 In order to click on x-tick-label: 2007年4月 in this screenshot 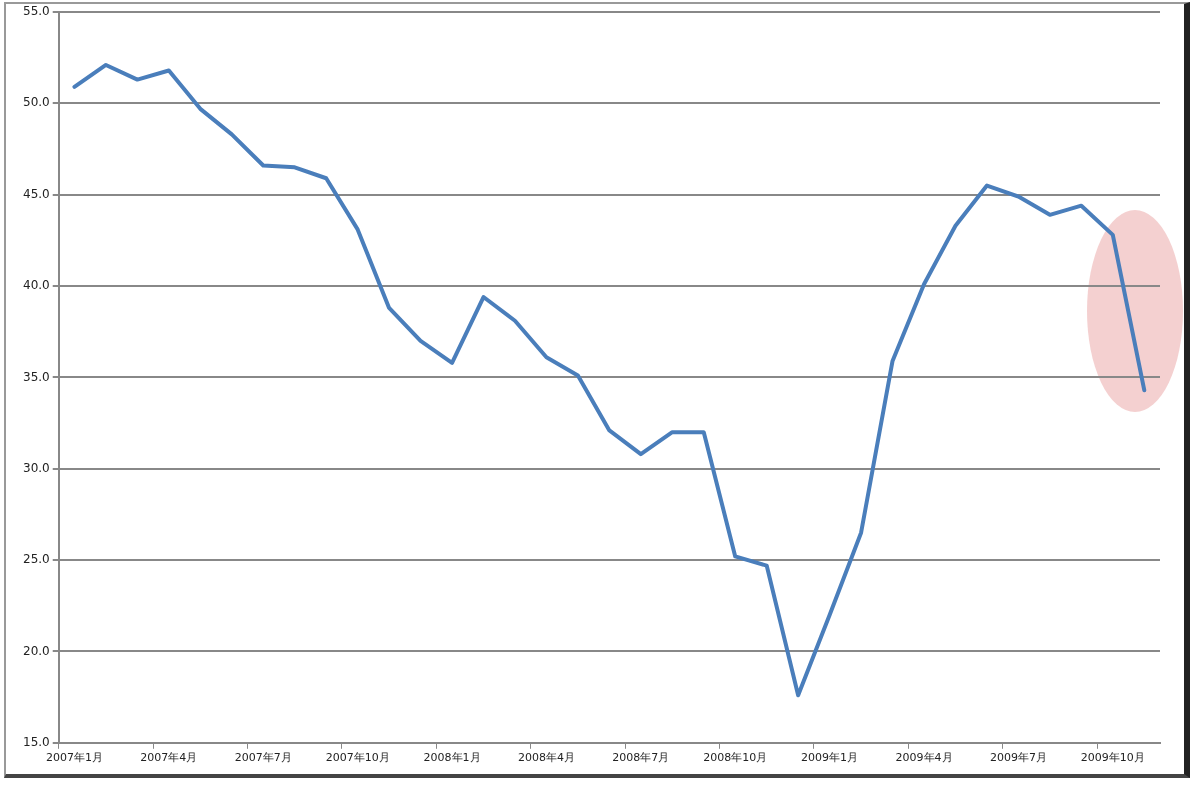, I will do `click(169, 758)`.